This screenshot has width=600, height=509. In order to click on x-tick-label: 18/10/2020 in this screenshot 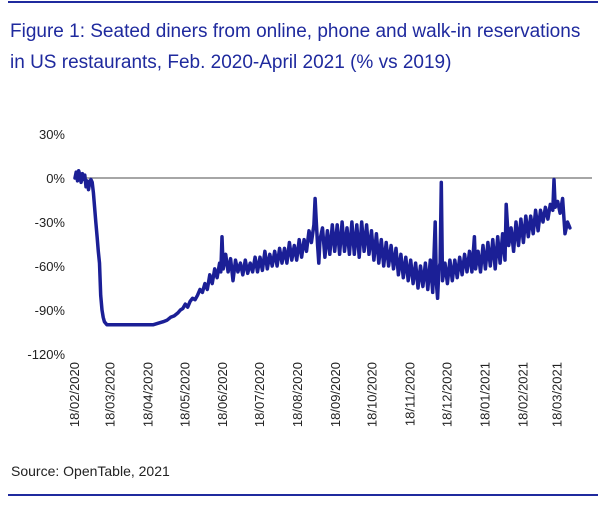, I will do `click(372, 394)`.